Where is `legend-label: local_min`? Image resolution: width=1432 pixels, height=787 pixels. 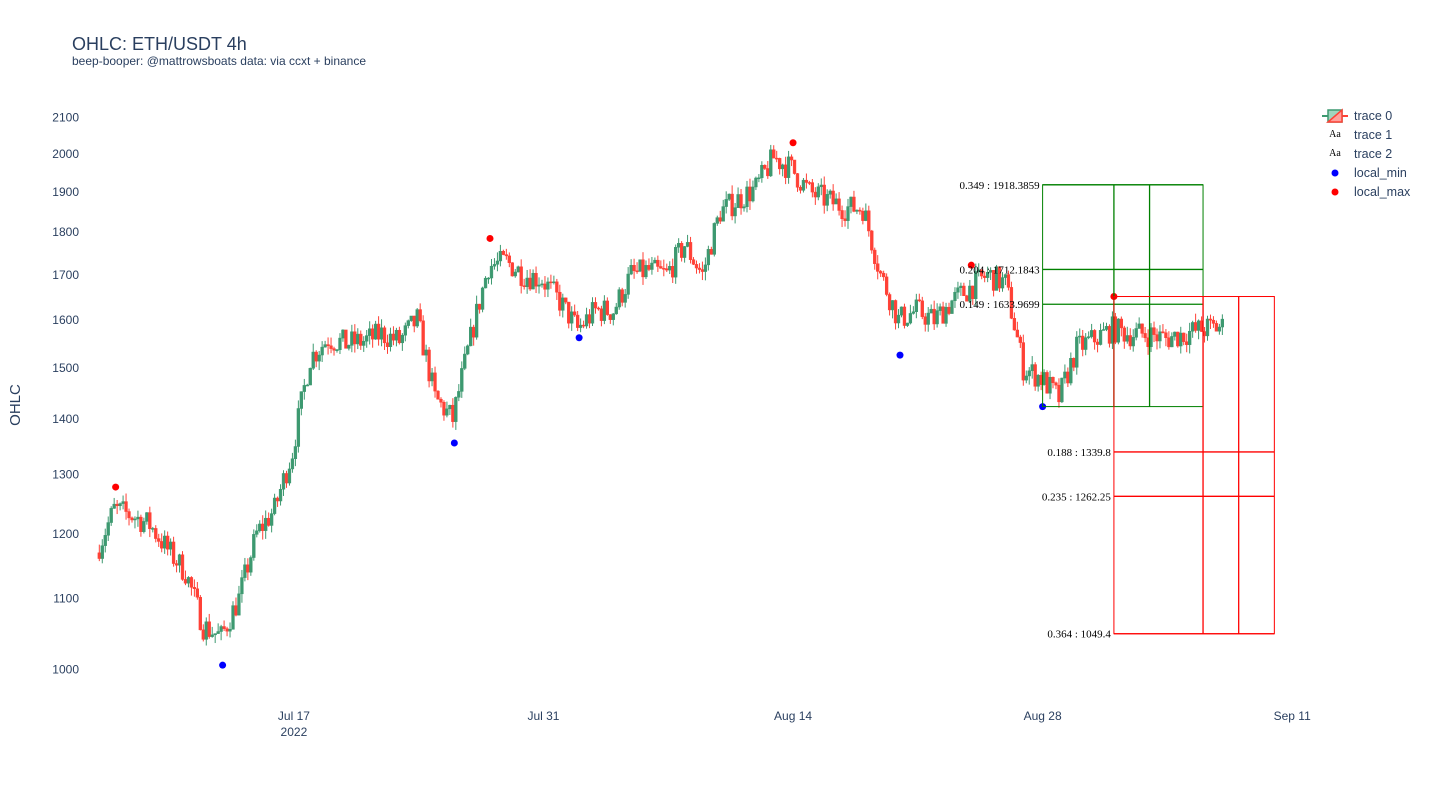
legend-label: local_min is located at coordinates (1380, 172).